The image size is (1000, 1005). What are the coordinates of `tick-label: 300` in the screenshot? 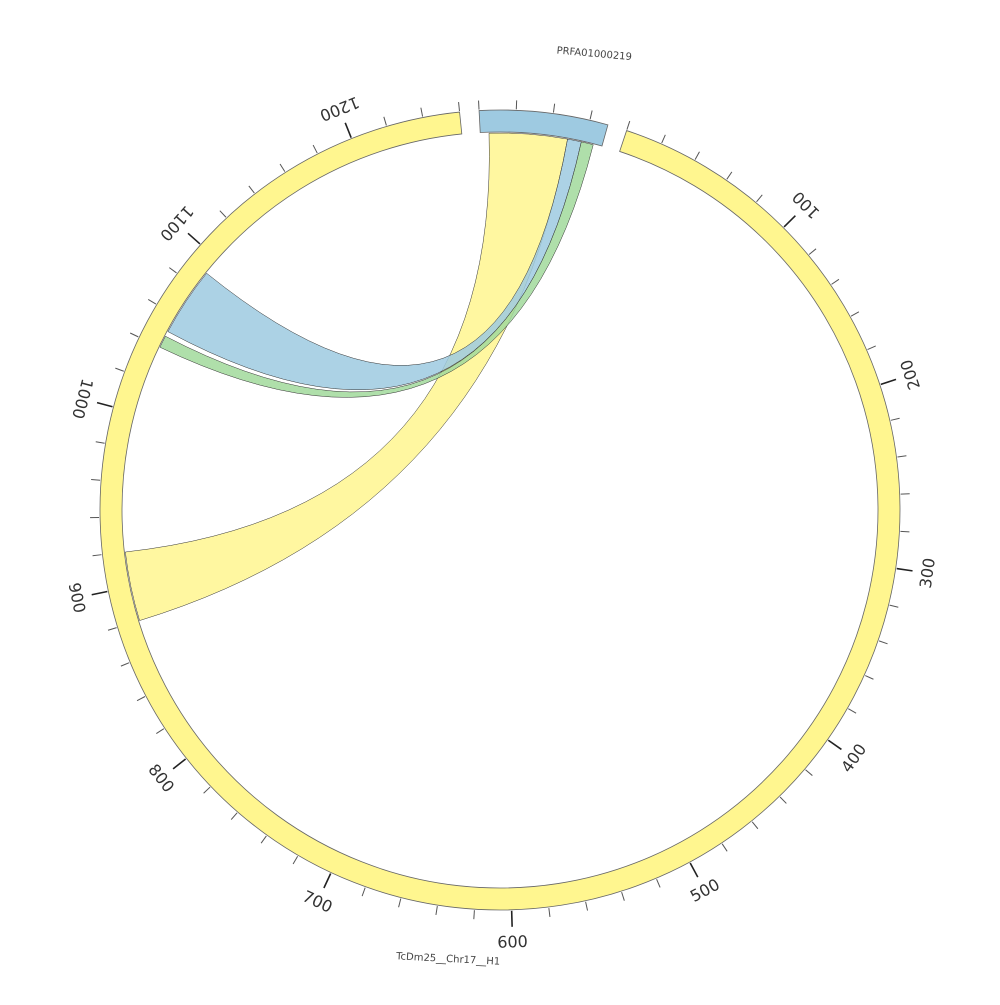 It's located at (927, 573).